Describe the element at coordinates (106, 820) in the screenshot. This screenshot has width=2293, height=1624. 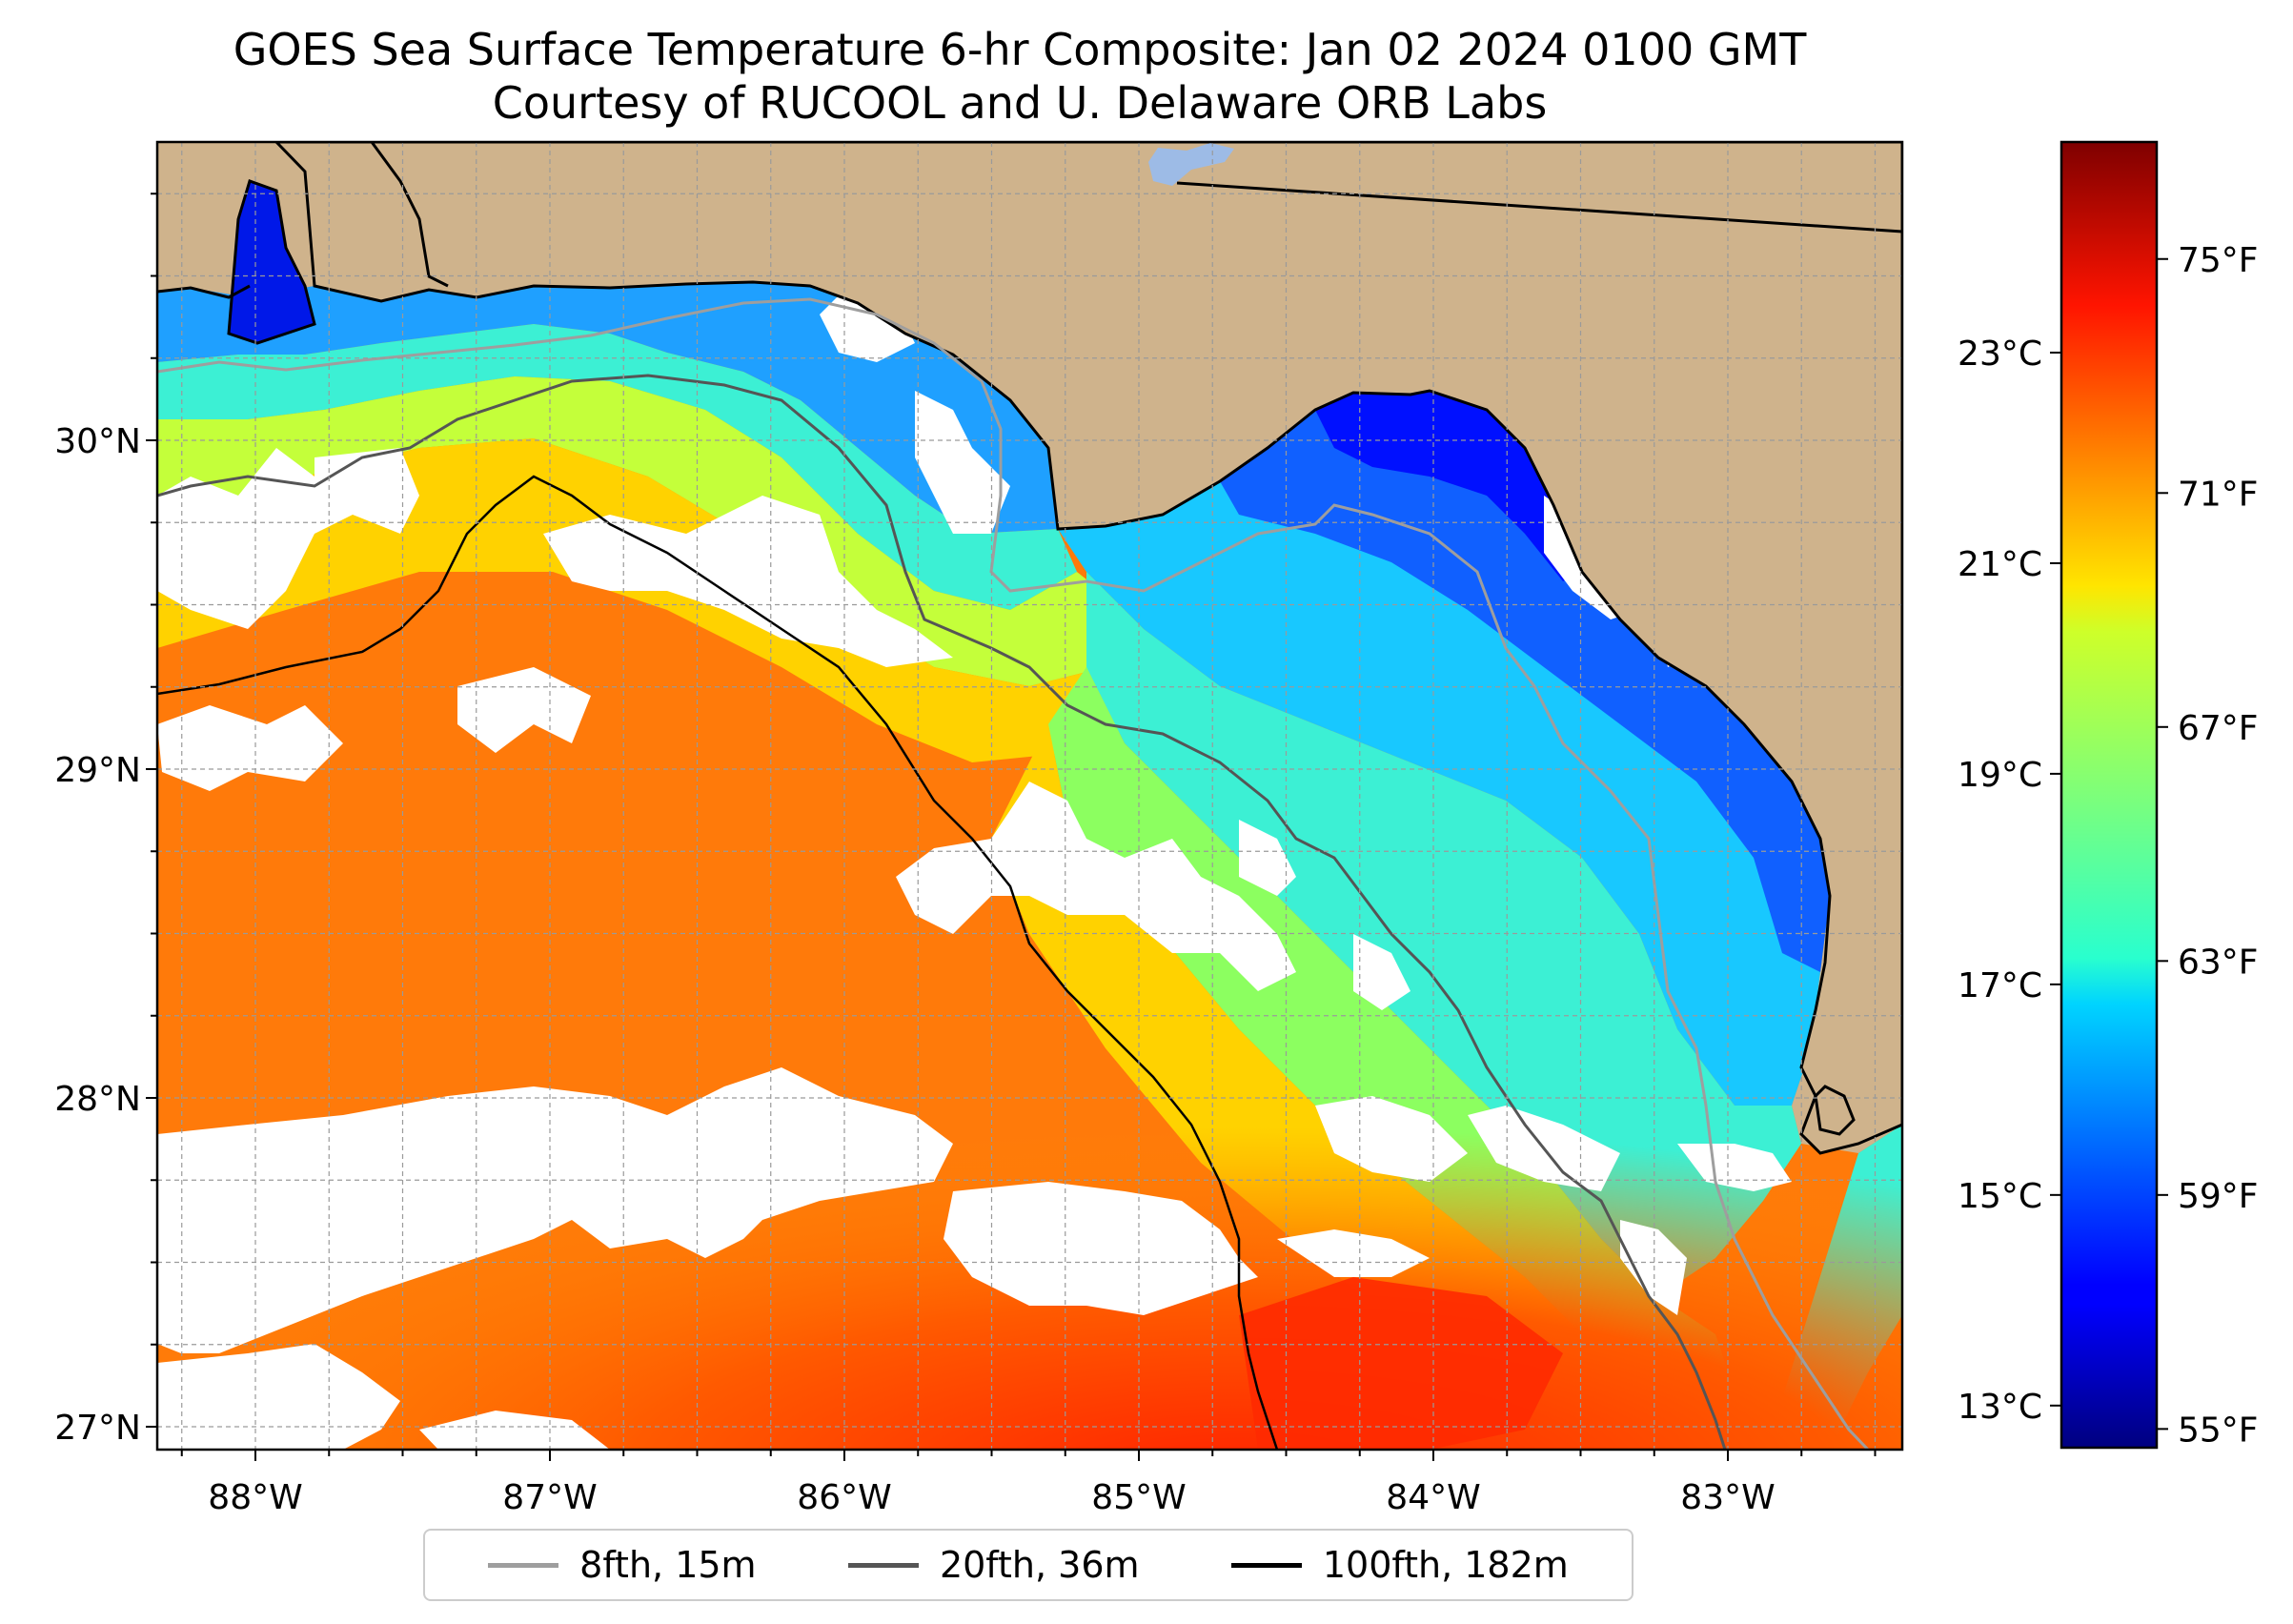
I see `latitude-axis: 30°N 29°N 28°N 27°N` at that location.